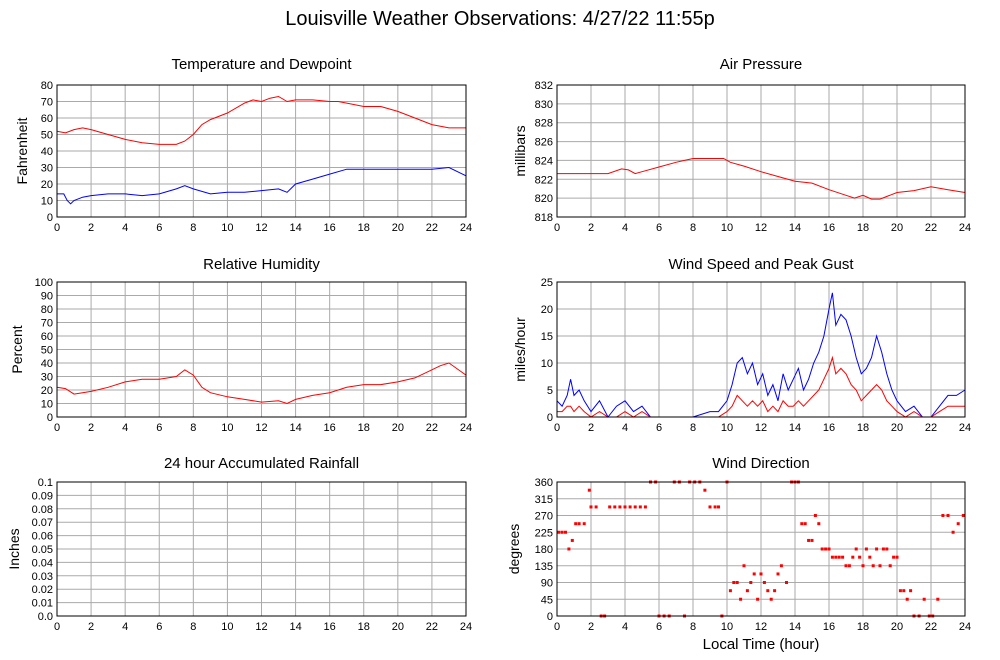 The image size is (1000, 660). I want to click on y-tick-label: 0.04, so click(42, 563).